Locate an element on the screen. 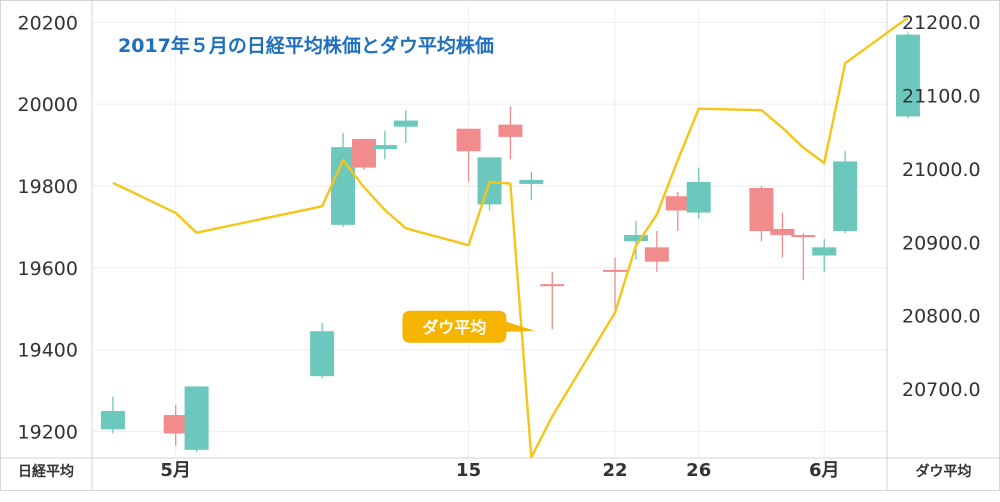 This screenshot has width=1000, height=502. x-tick-label: 15 is located at coordinates (468, 470).